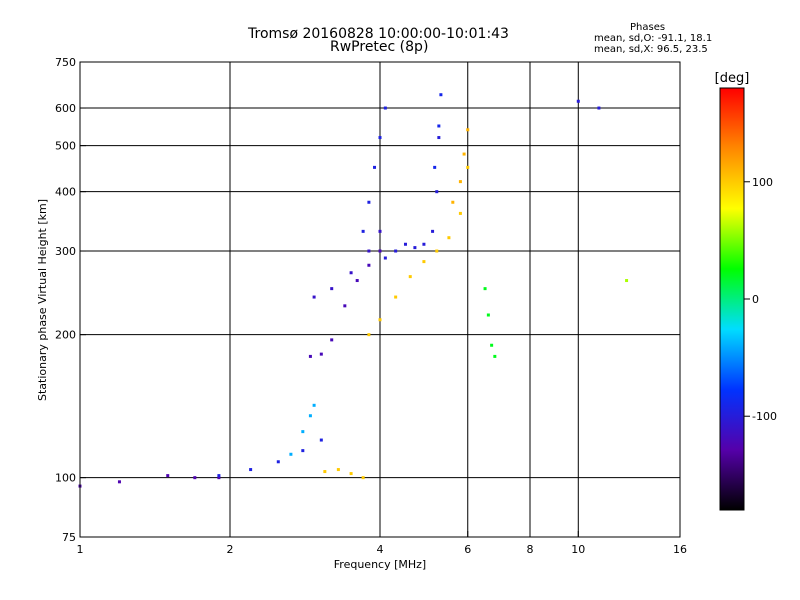 Image resolution: width=800 pixels, height=600 pixels. Describe the element at coordinates (65, 62) in the screenshot. I see `y-tick-label: 750` at that location.